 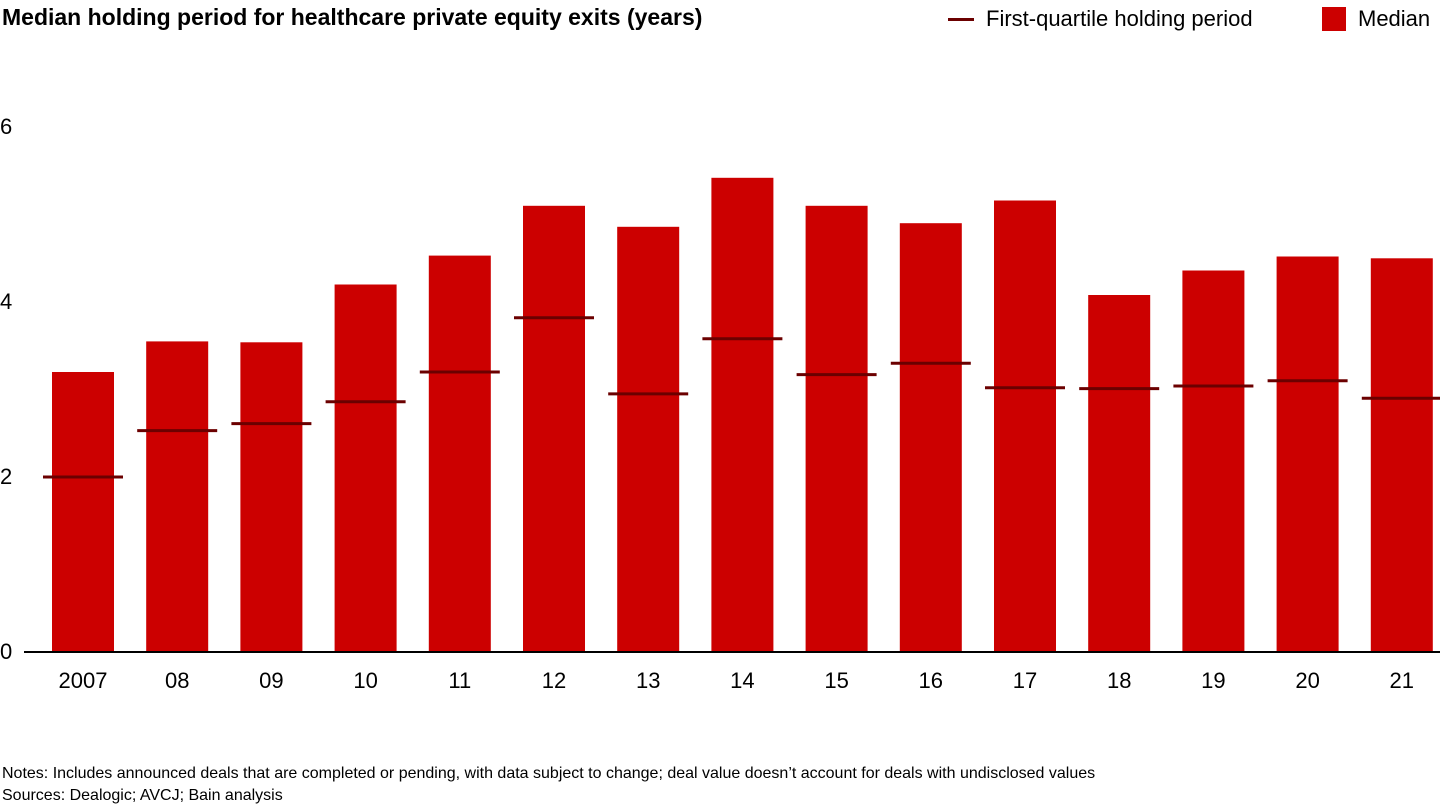 I want to click on legend-swatch-median, so click(x=1334, y=19).